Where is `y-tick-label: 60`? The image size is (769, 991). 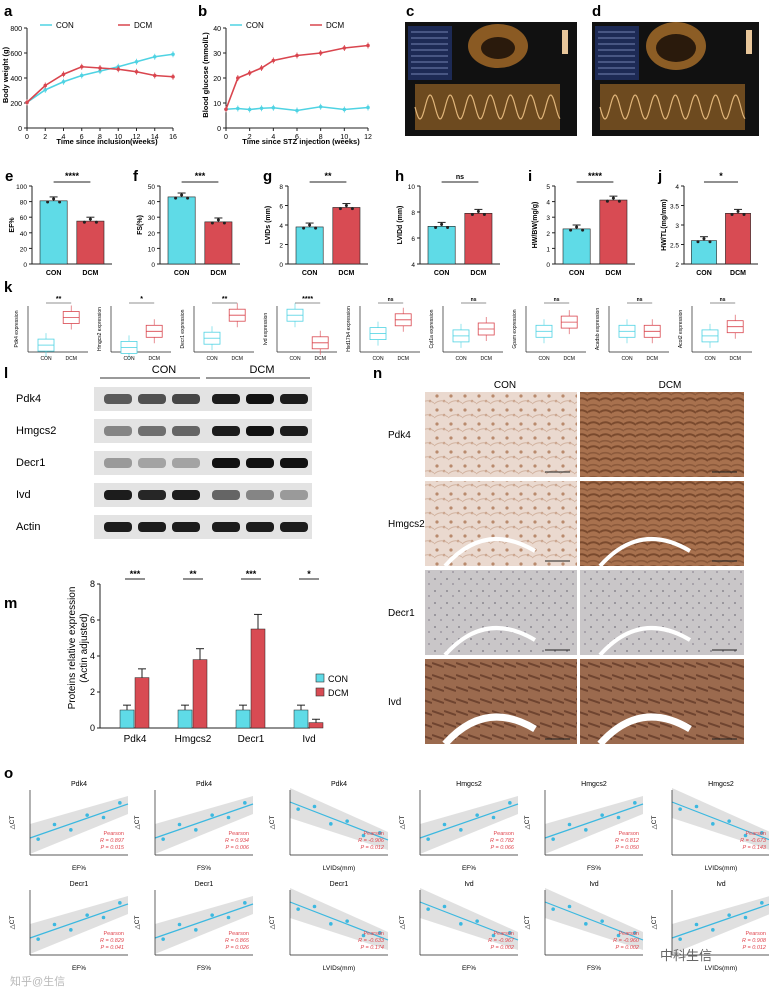 y-tick-label: 60 is located at coordinates (24, 218).